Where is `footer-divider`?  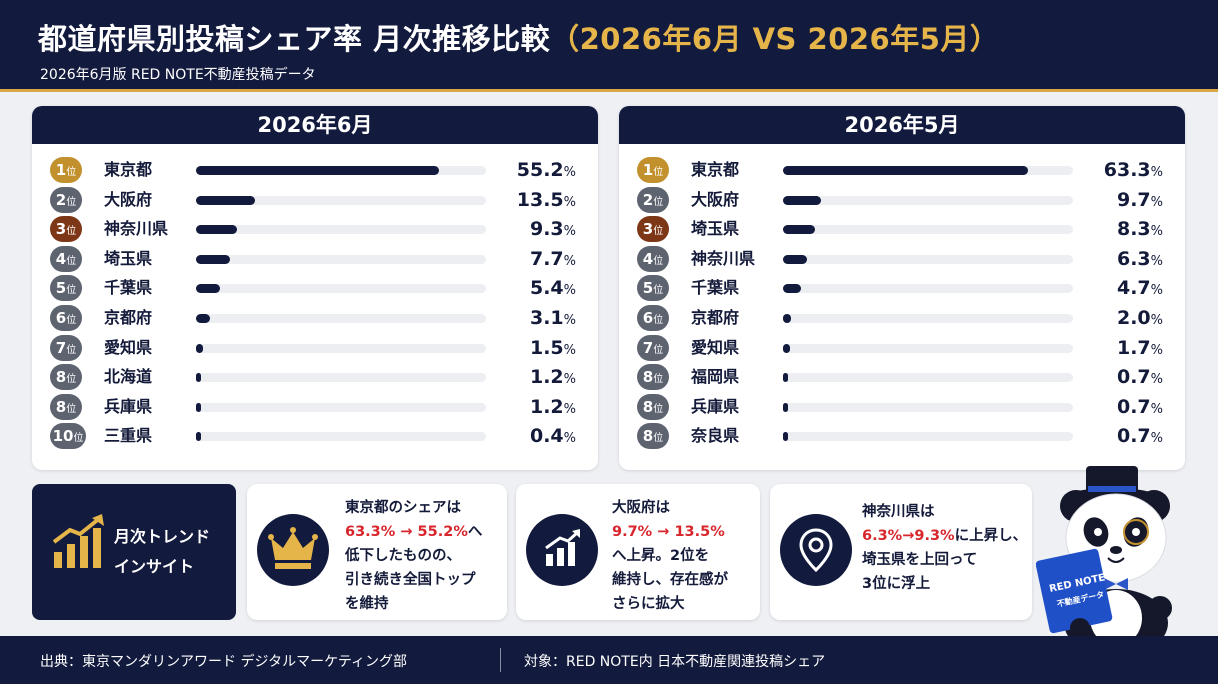 footer-divider is located at coordinates (500, 660).